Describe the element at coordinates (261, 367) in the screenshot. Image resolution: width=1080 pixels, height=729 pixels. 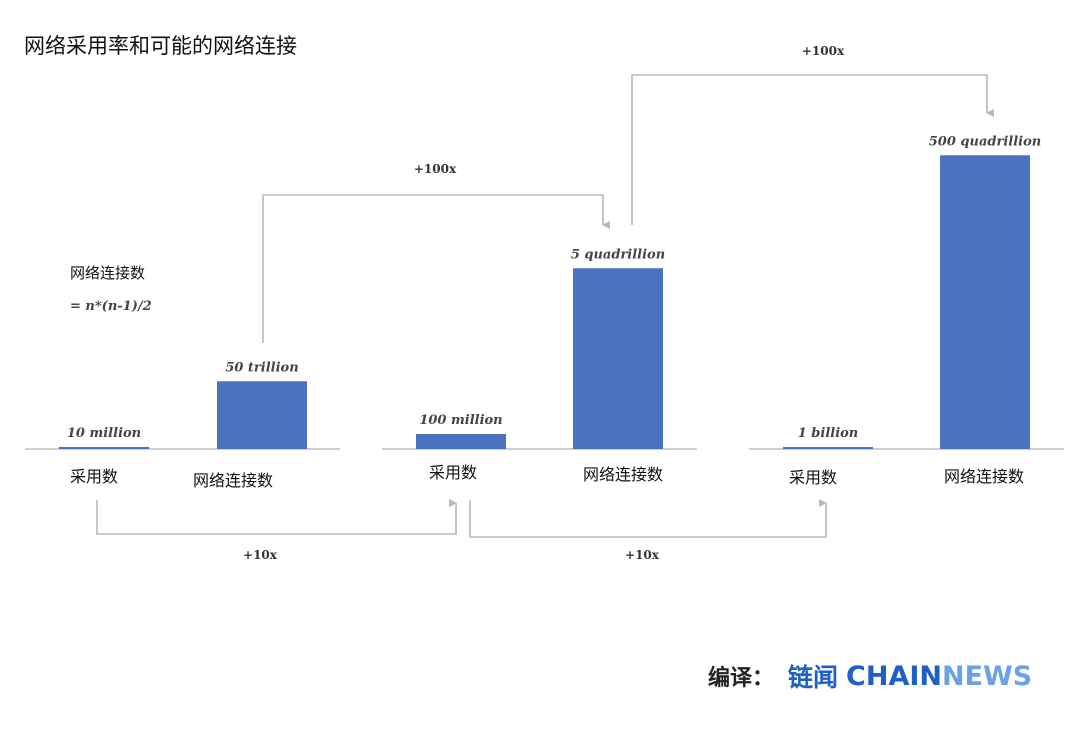
I see `bar-value-label: 50 trillion` at that location.